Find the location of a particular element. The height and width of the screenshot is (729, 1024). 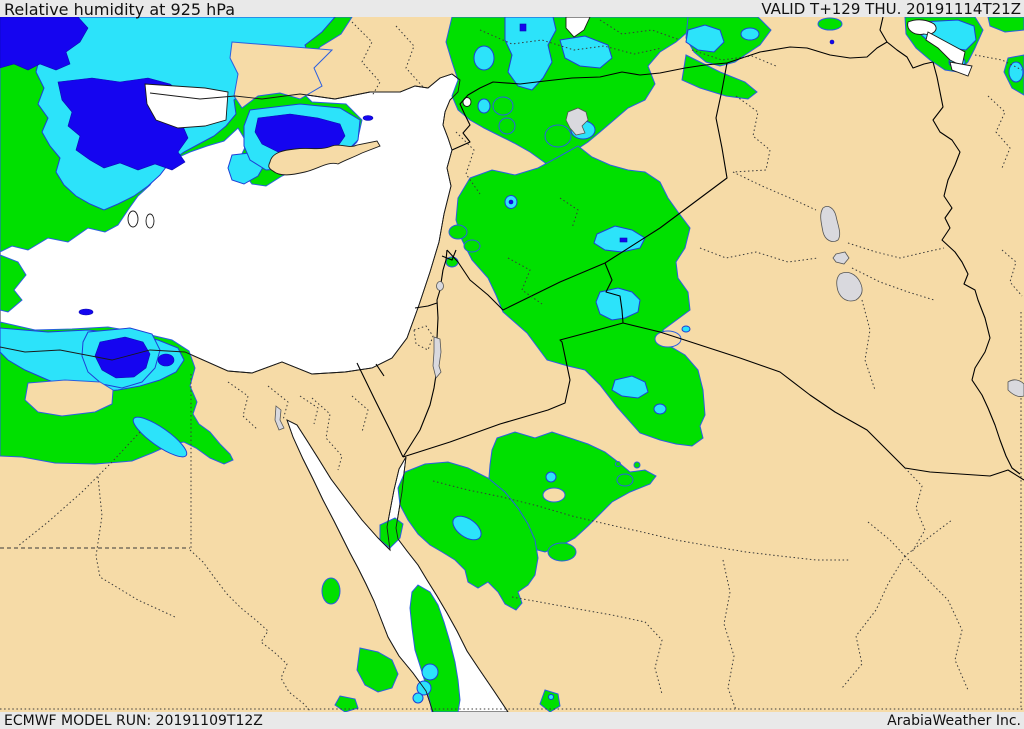

map-title: Relative humidity at 925 hPa is located at coordinates (120, 9).